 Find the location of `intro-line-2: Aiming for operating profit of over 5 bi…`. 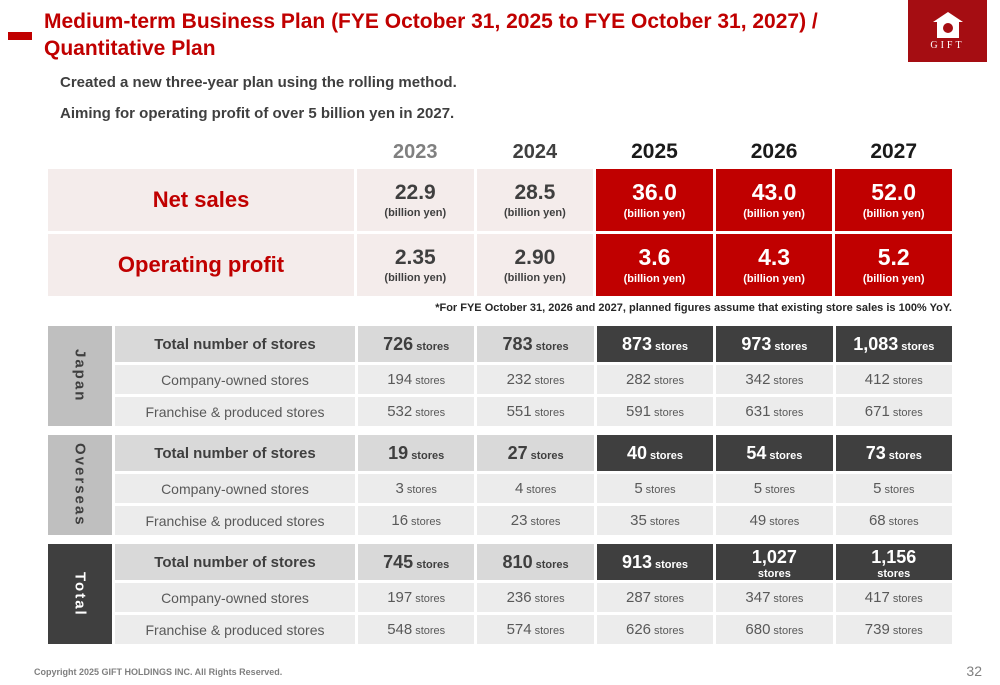

intro-line-2: Aiming for operating profit of over 5 bi… is located at coordinates (257, 113).